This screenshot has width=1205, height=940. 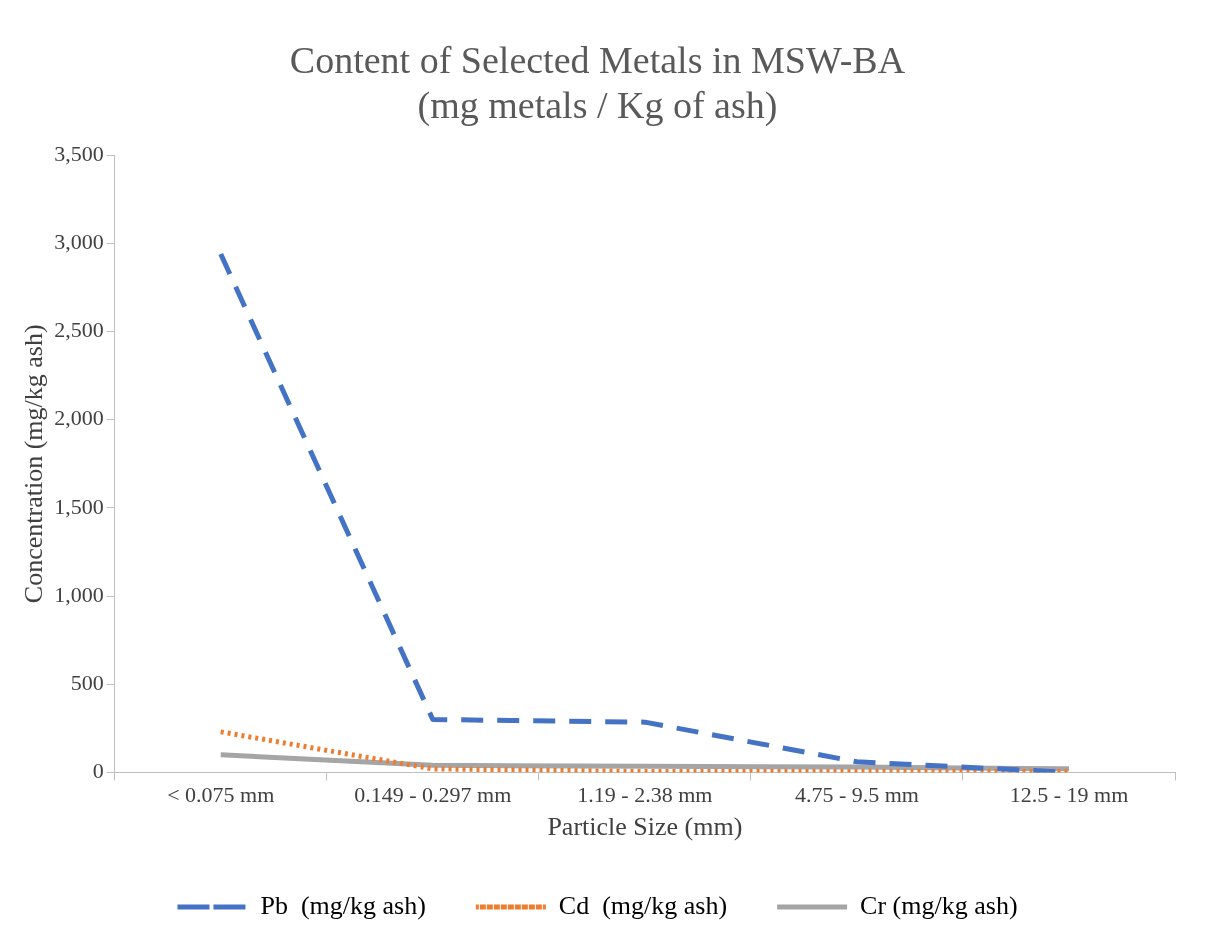 I want to click on legend-label: Cd (mg/kg ash), so click(x=643, y=905).